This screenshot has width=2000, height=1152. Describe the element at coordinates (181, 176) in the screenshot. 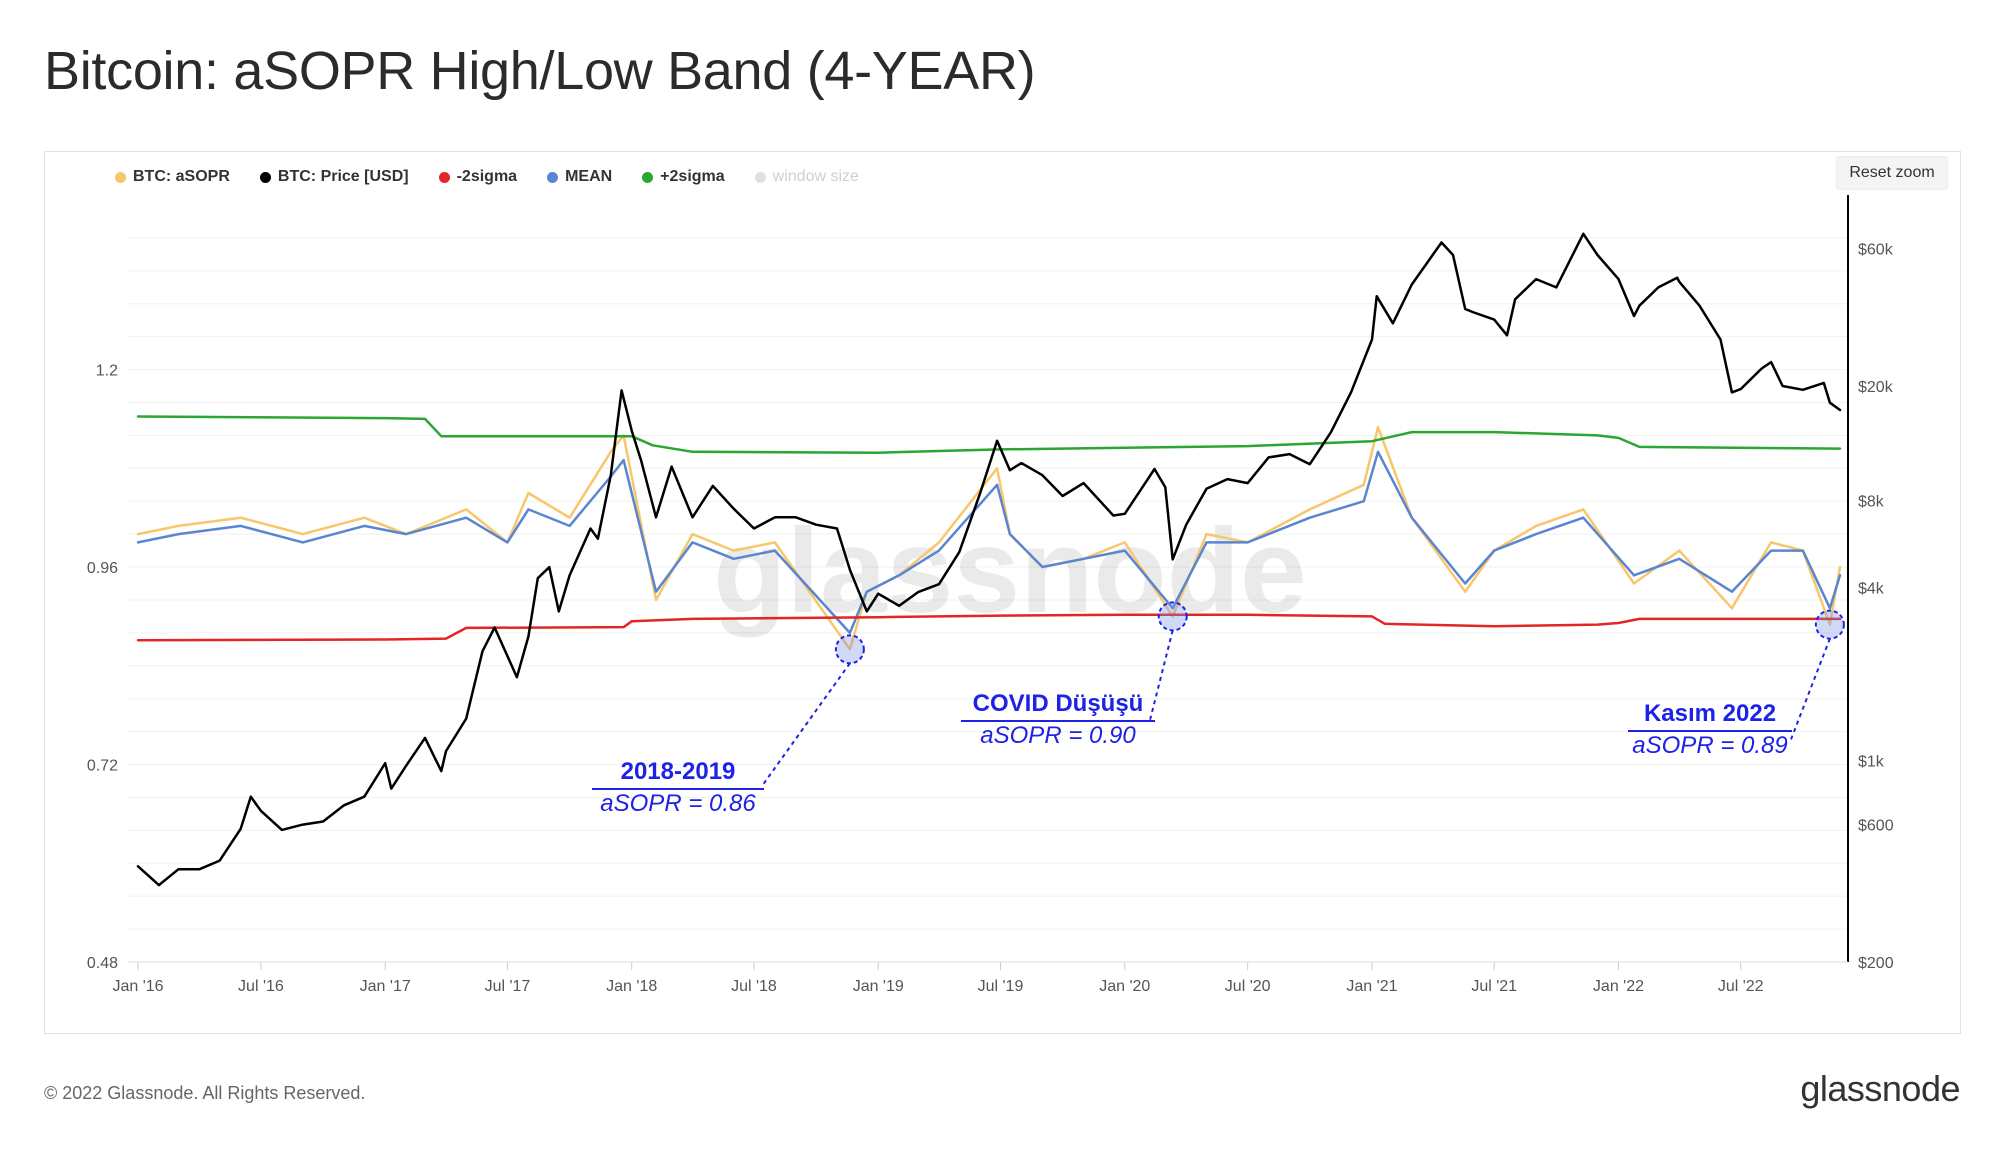

I see `legend-label: BTC: aSOPR` at that location.